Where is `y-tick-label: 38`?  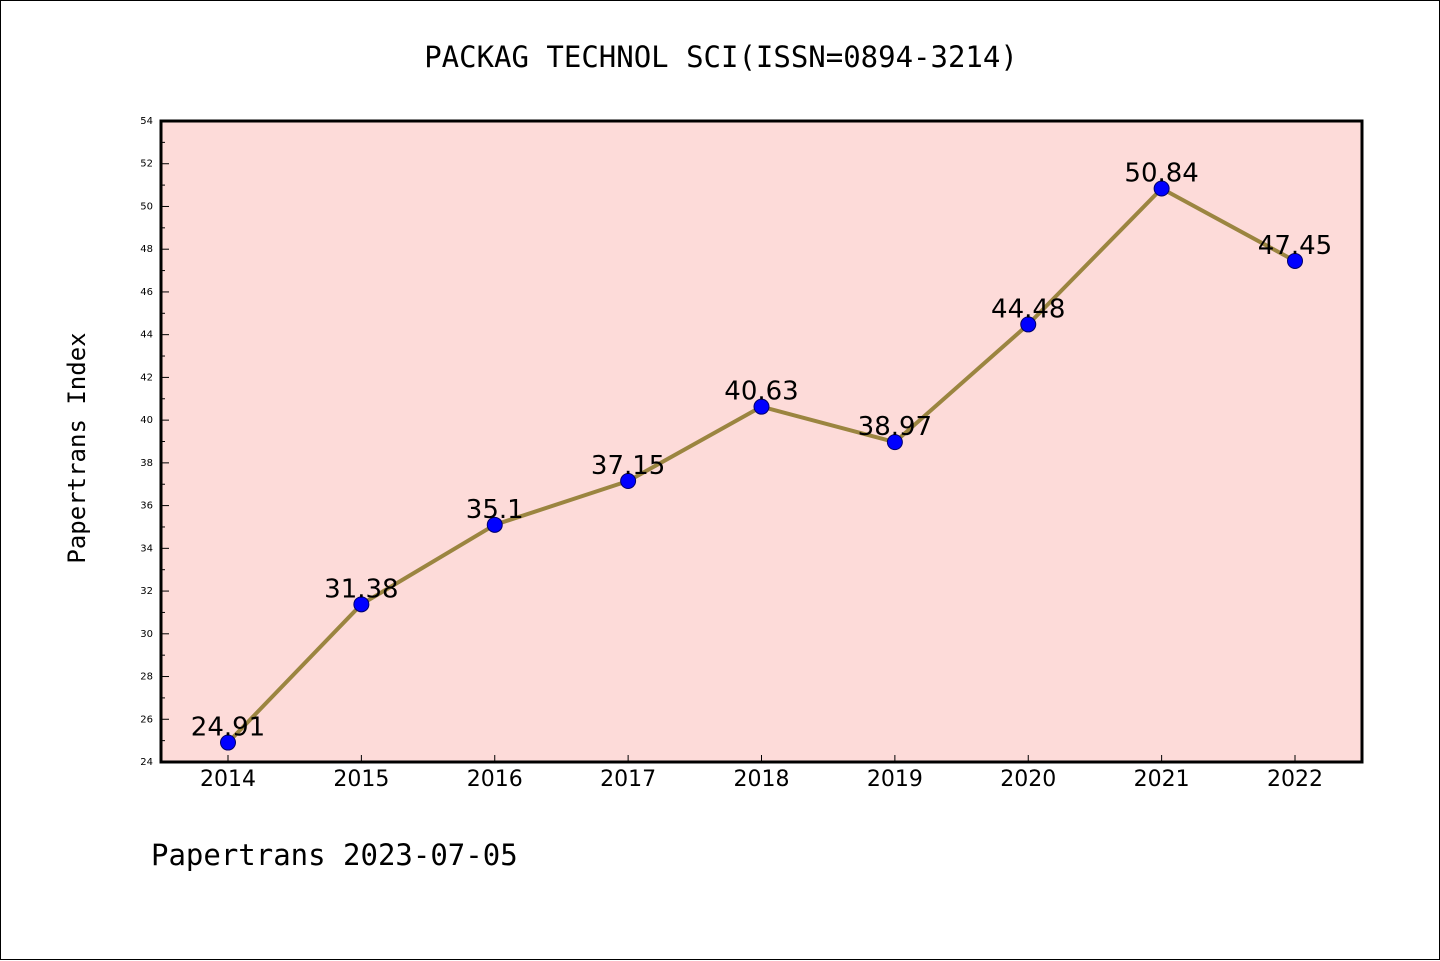
y-tick-label: 38 is located at coordinates (146, 463).